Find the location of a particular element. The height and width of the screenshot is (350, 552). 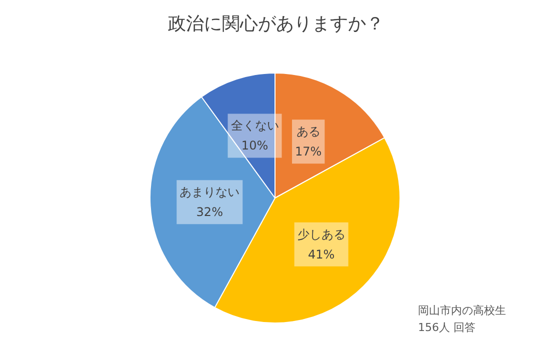

text: 156人 回答 is located at coordinates (447, 327).